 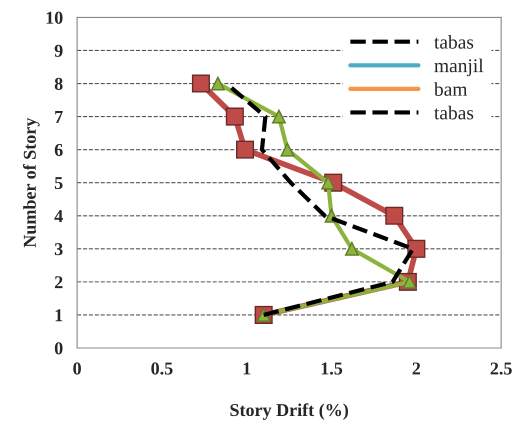 What do you see at coordinates (247, 368) in the screenshot?
I see `x-tick-label: 1` at bounding box center [247, 368].